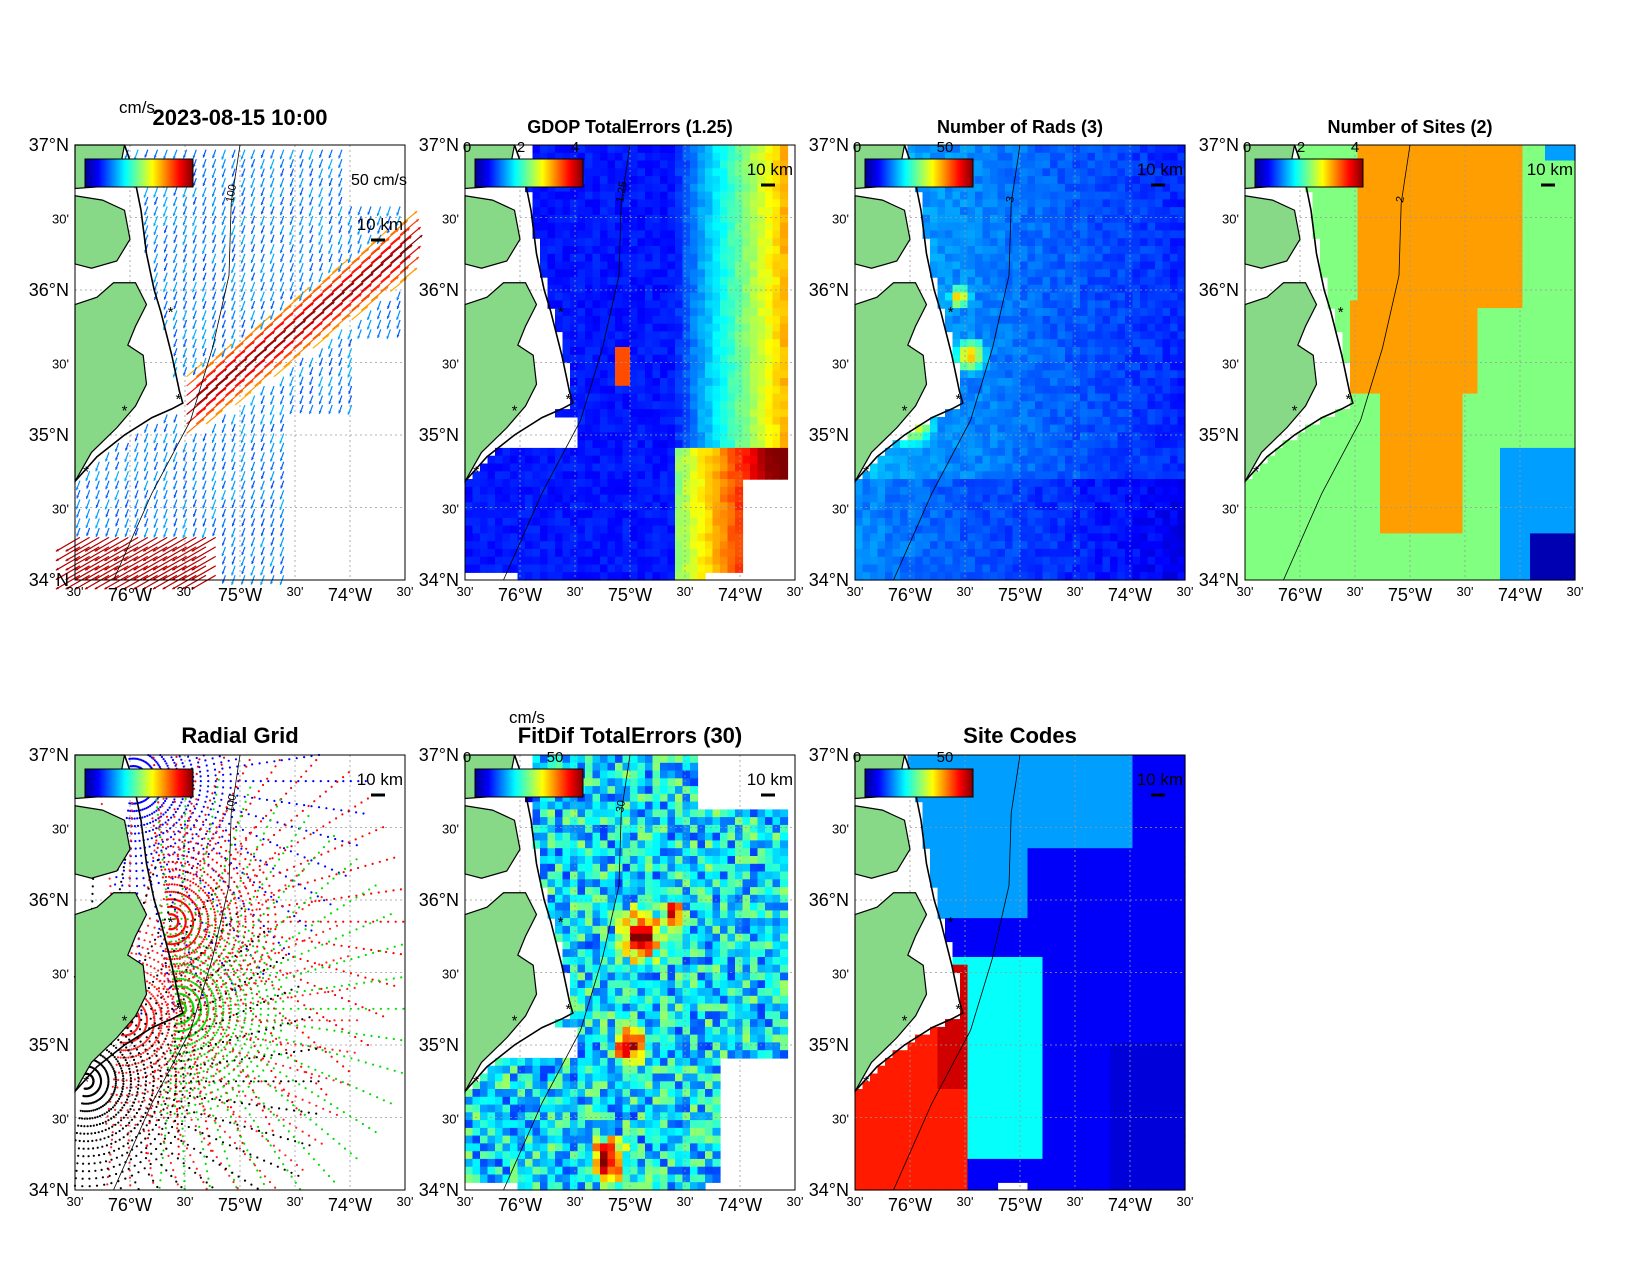 The height and width of the screenshot is (1275, 1650). I want to click on site-marker: *, so click(476, 471).